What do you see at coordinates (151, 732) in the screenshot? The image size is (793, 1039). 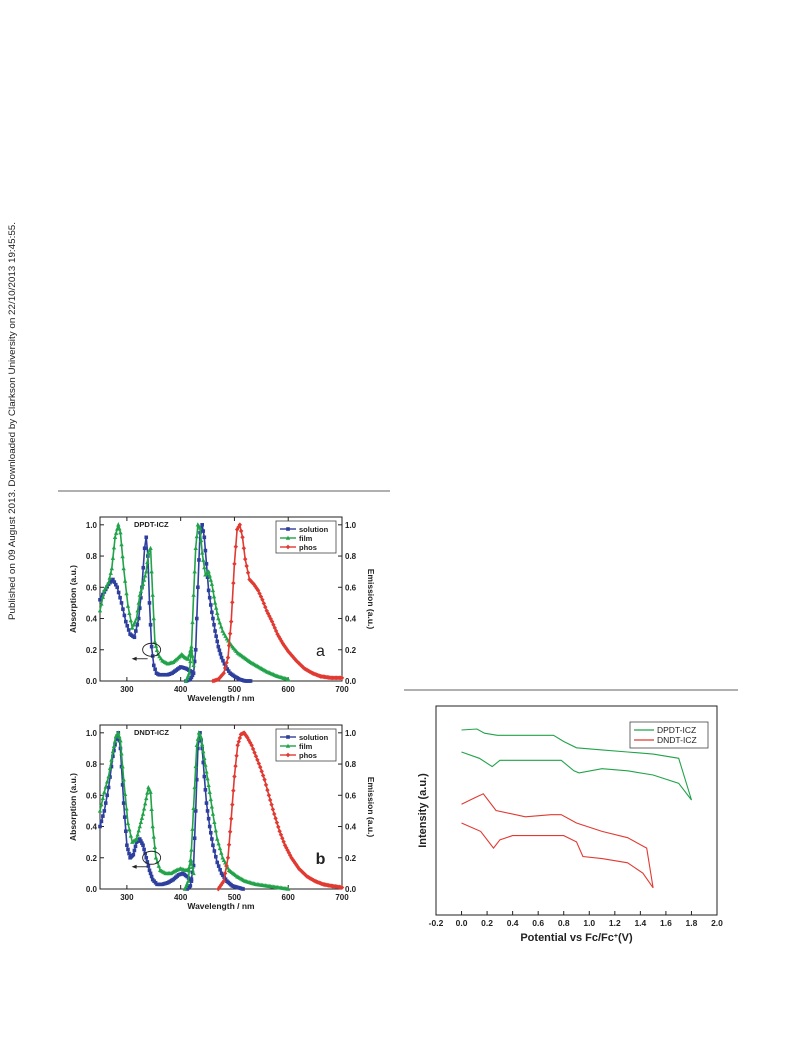 I see `chart-b-chart-title: DNDT-ICZ` at bounding box center [151, 732].